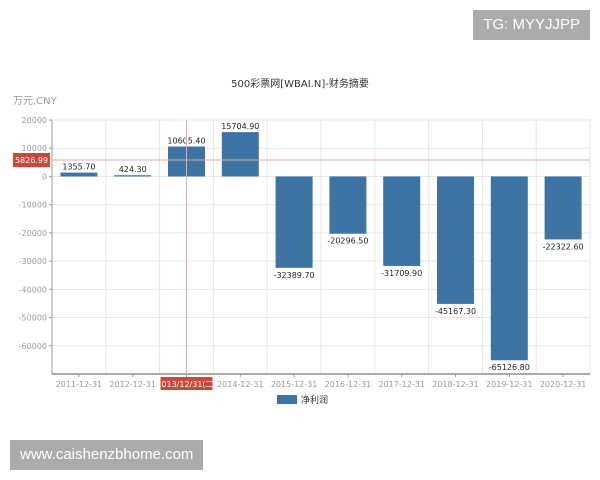 This screenshot has height=480, width=600. I want to click on watermark-top: TG: MYYJJPP, so click(531, 25).